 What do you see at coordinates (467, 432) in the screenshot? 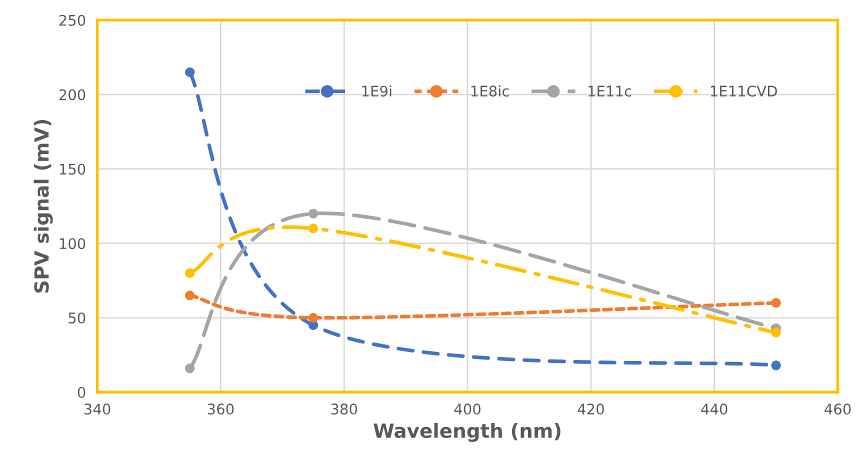
I see `x-axis-title: Wavelength (nm)` at bounding box center [467, 432].